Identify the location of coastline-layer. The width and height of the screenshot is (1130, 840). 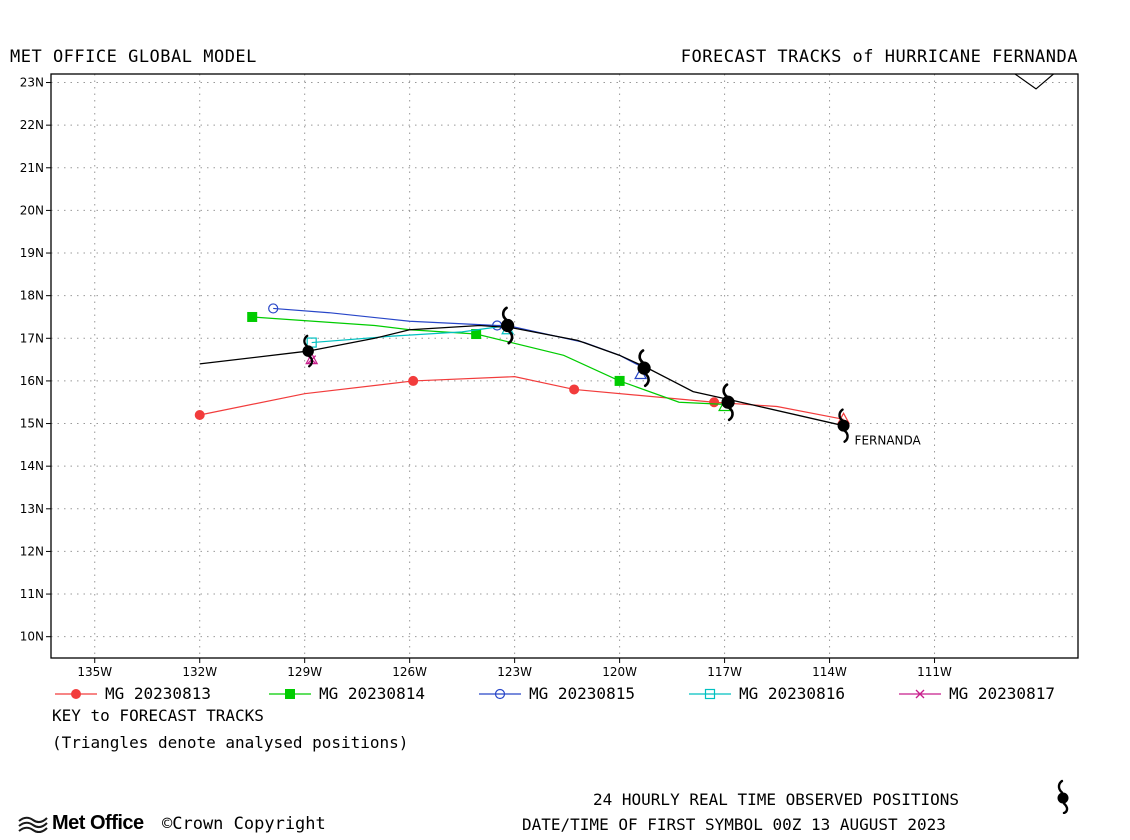
(1034, 82).